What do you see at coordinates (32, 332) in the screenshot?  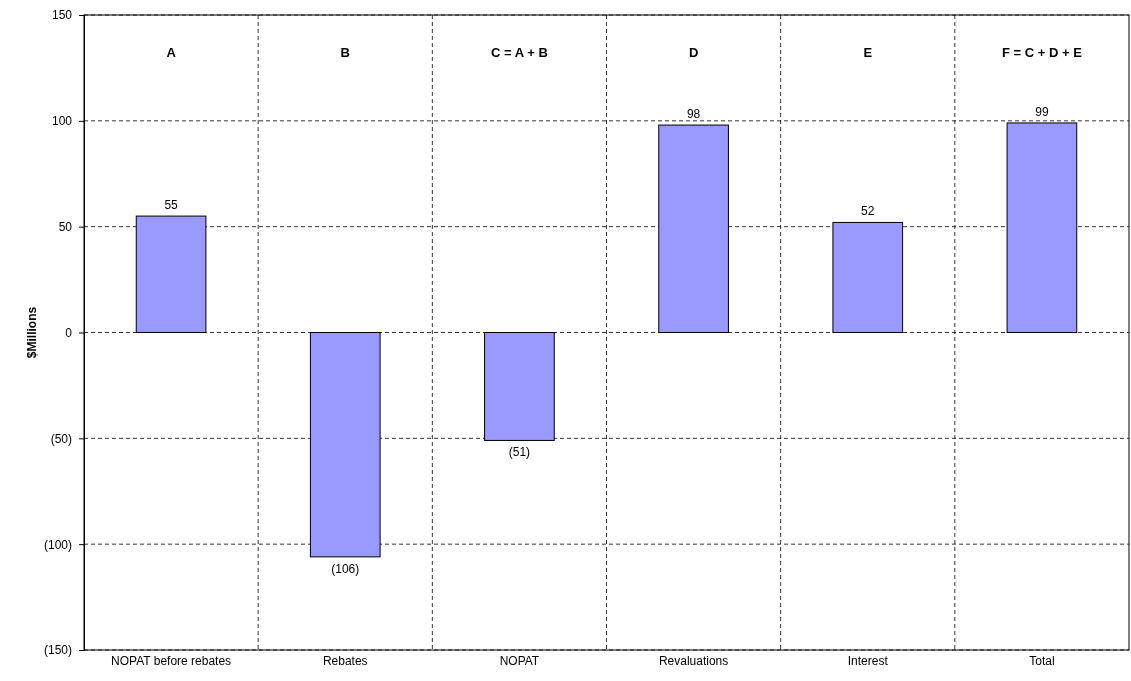 I see `y-axis-title: $Millions` at bounding box center [32, 332].